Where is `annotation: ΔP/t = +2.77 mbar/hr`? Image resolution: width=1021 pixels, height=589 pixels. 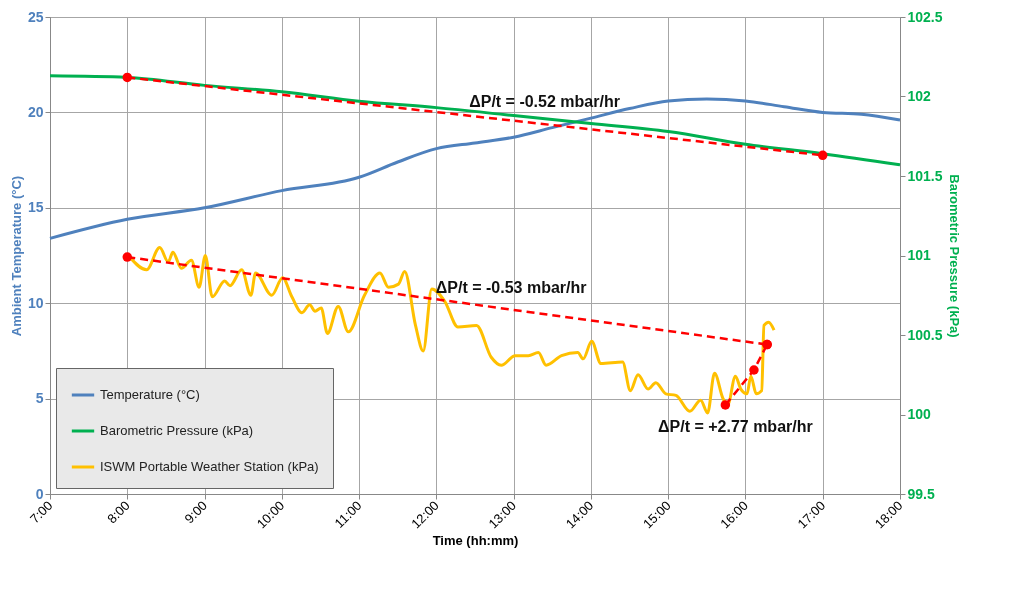 annotation: ΔP/t = +2.77 mbar/hr is located at coordinates (735, 426).